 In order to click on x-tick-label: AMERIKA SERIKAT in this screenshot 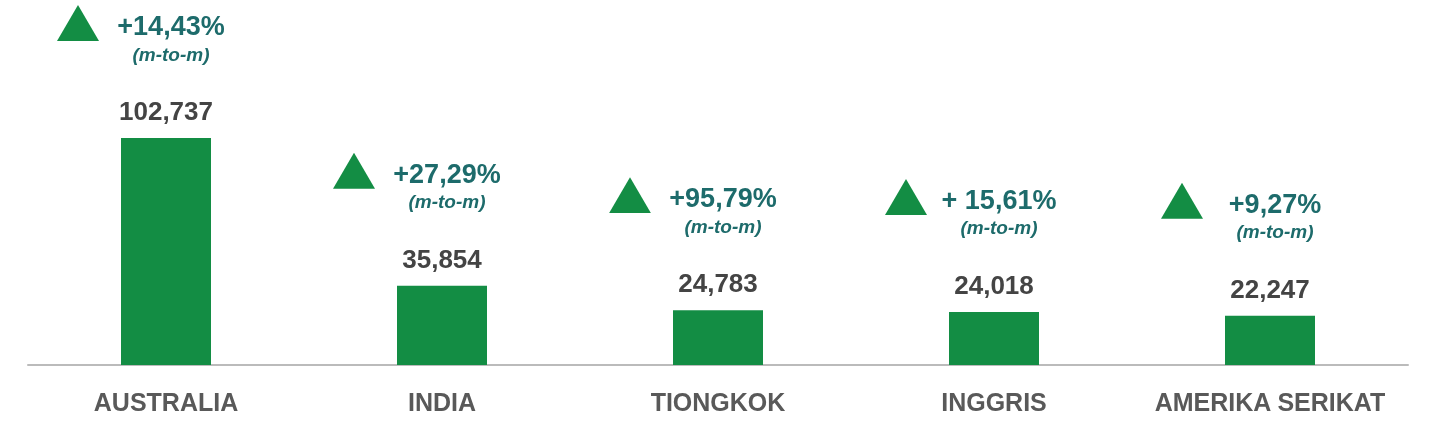, I will do `click(1270, 401)`.